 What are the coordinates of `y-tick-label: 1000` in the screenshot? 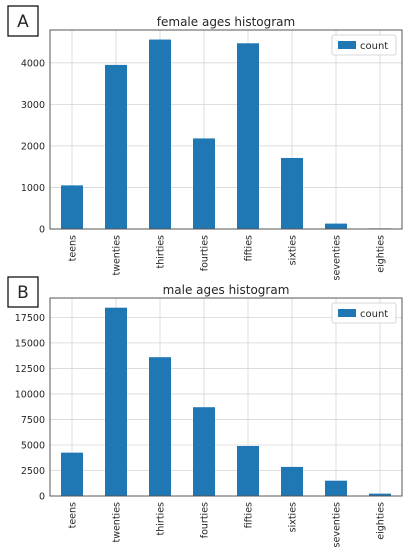 It's located at (33, 188).